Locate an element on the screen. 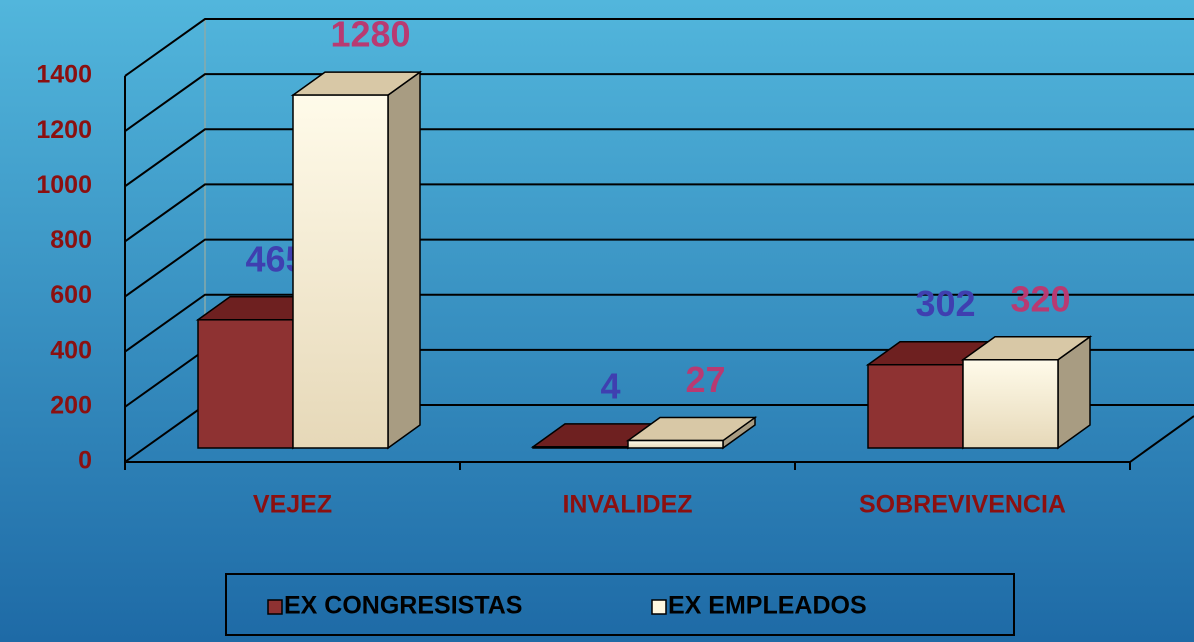 The height and width of the screenshot is (642, 1194). data-label: 4 is located at coordinates (610, 385).